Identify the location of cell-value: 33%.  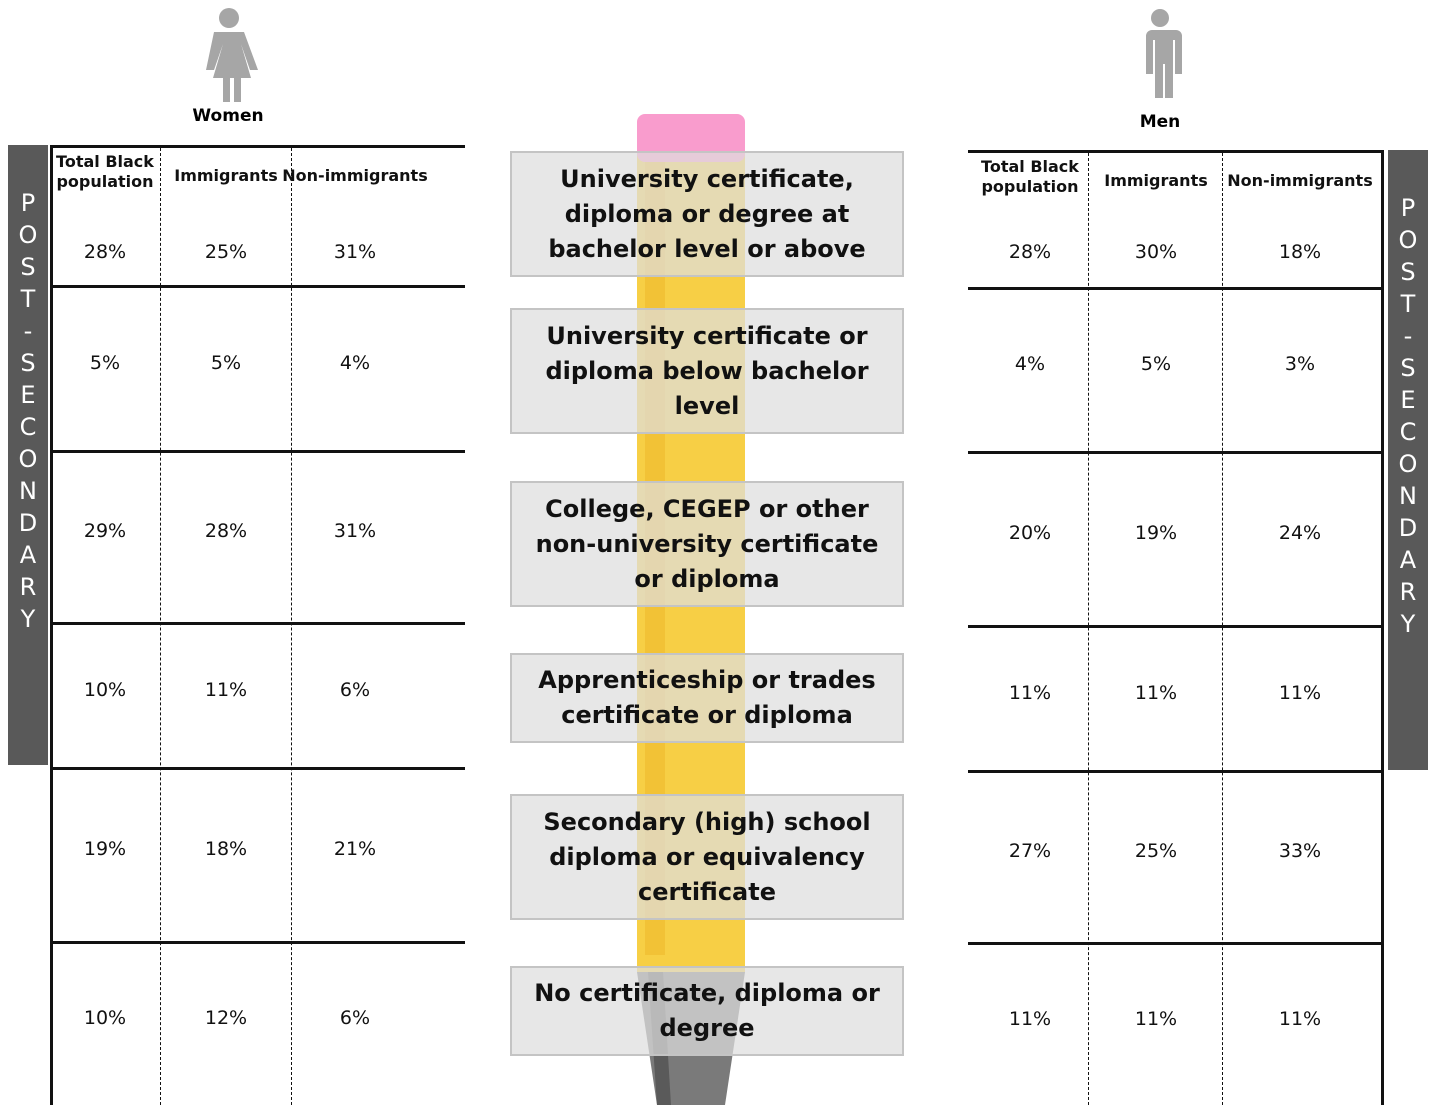
(1300, 851).